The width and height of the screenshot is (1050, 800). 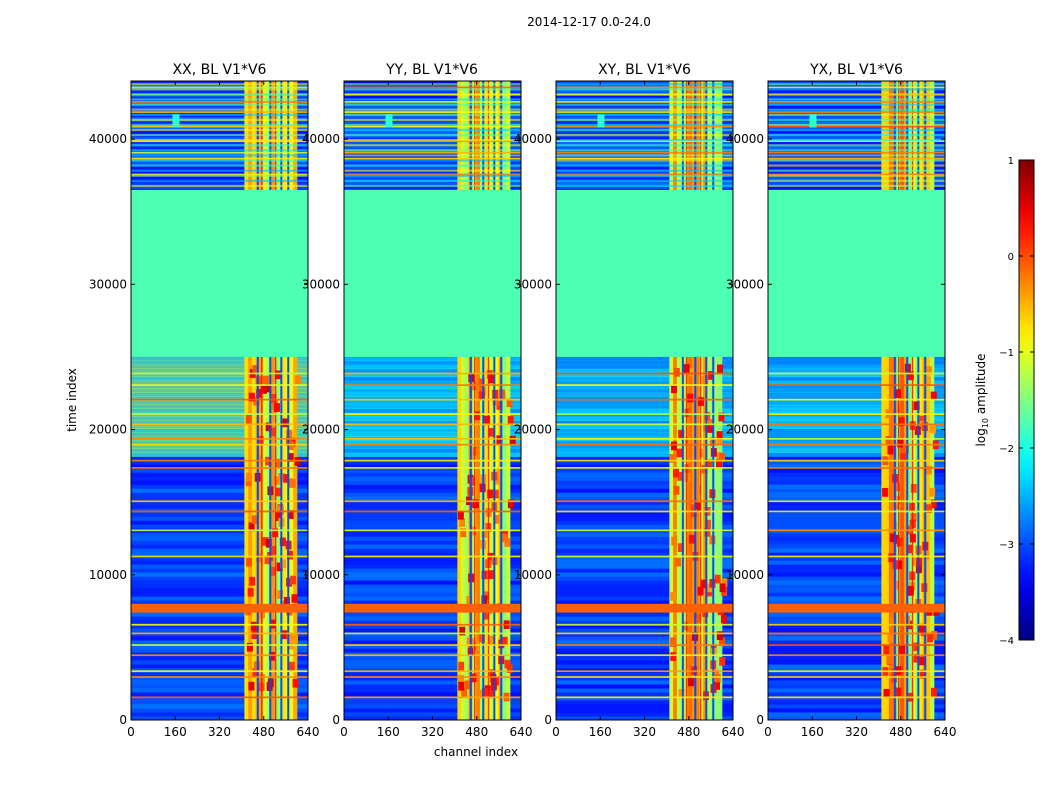 I want to click on colorbar-tick-label: −3, so click(x=1006, y=545).